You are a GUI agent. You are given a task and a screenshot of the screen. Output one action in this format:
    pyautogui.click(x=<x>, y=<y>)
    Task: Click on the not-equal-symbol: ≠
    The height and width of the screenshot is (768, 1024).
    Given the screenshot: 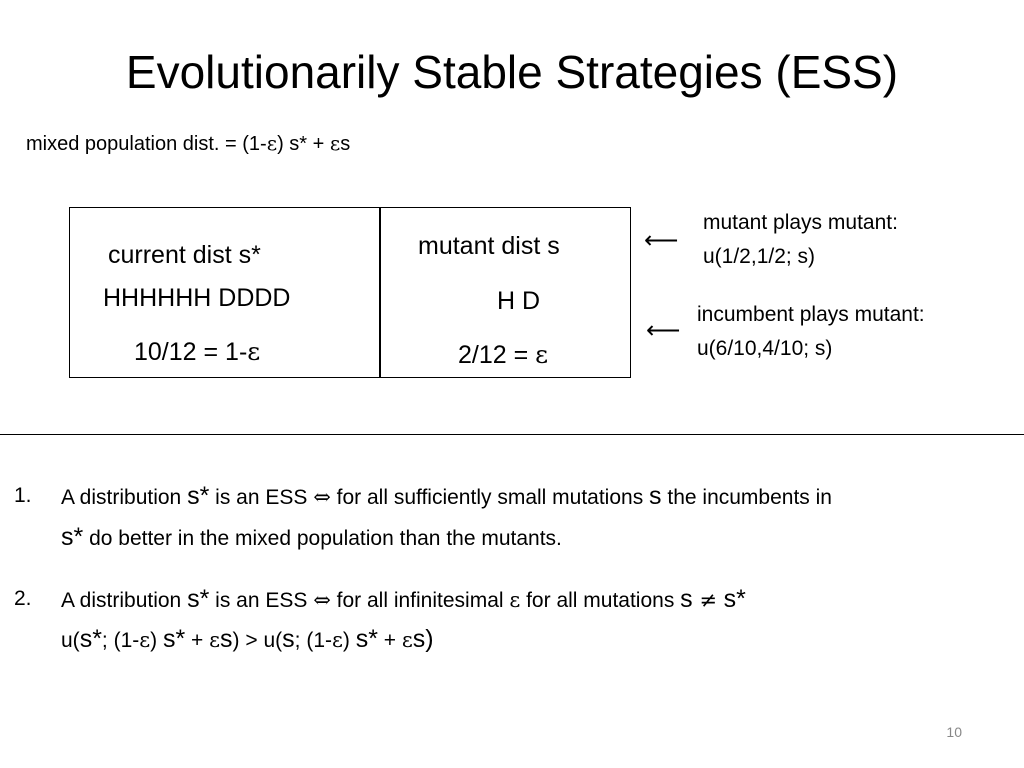 What is the action you would take?
    pyautogui.click(x=708, y=600)
    